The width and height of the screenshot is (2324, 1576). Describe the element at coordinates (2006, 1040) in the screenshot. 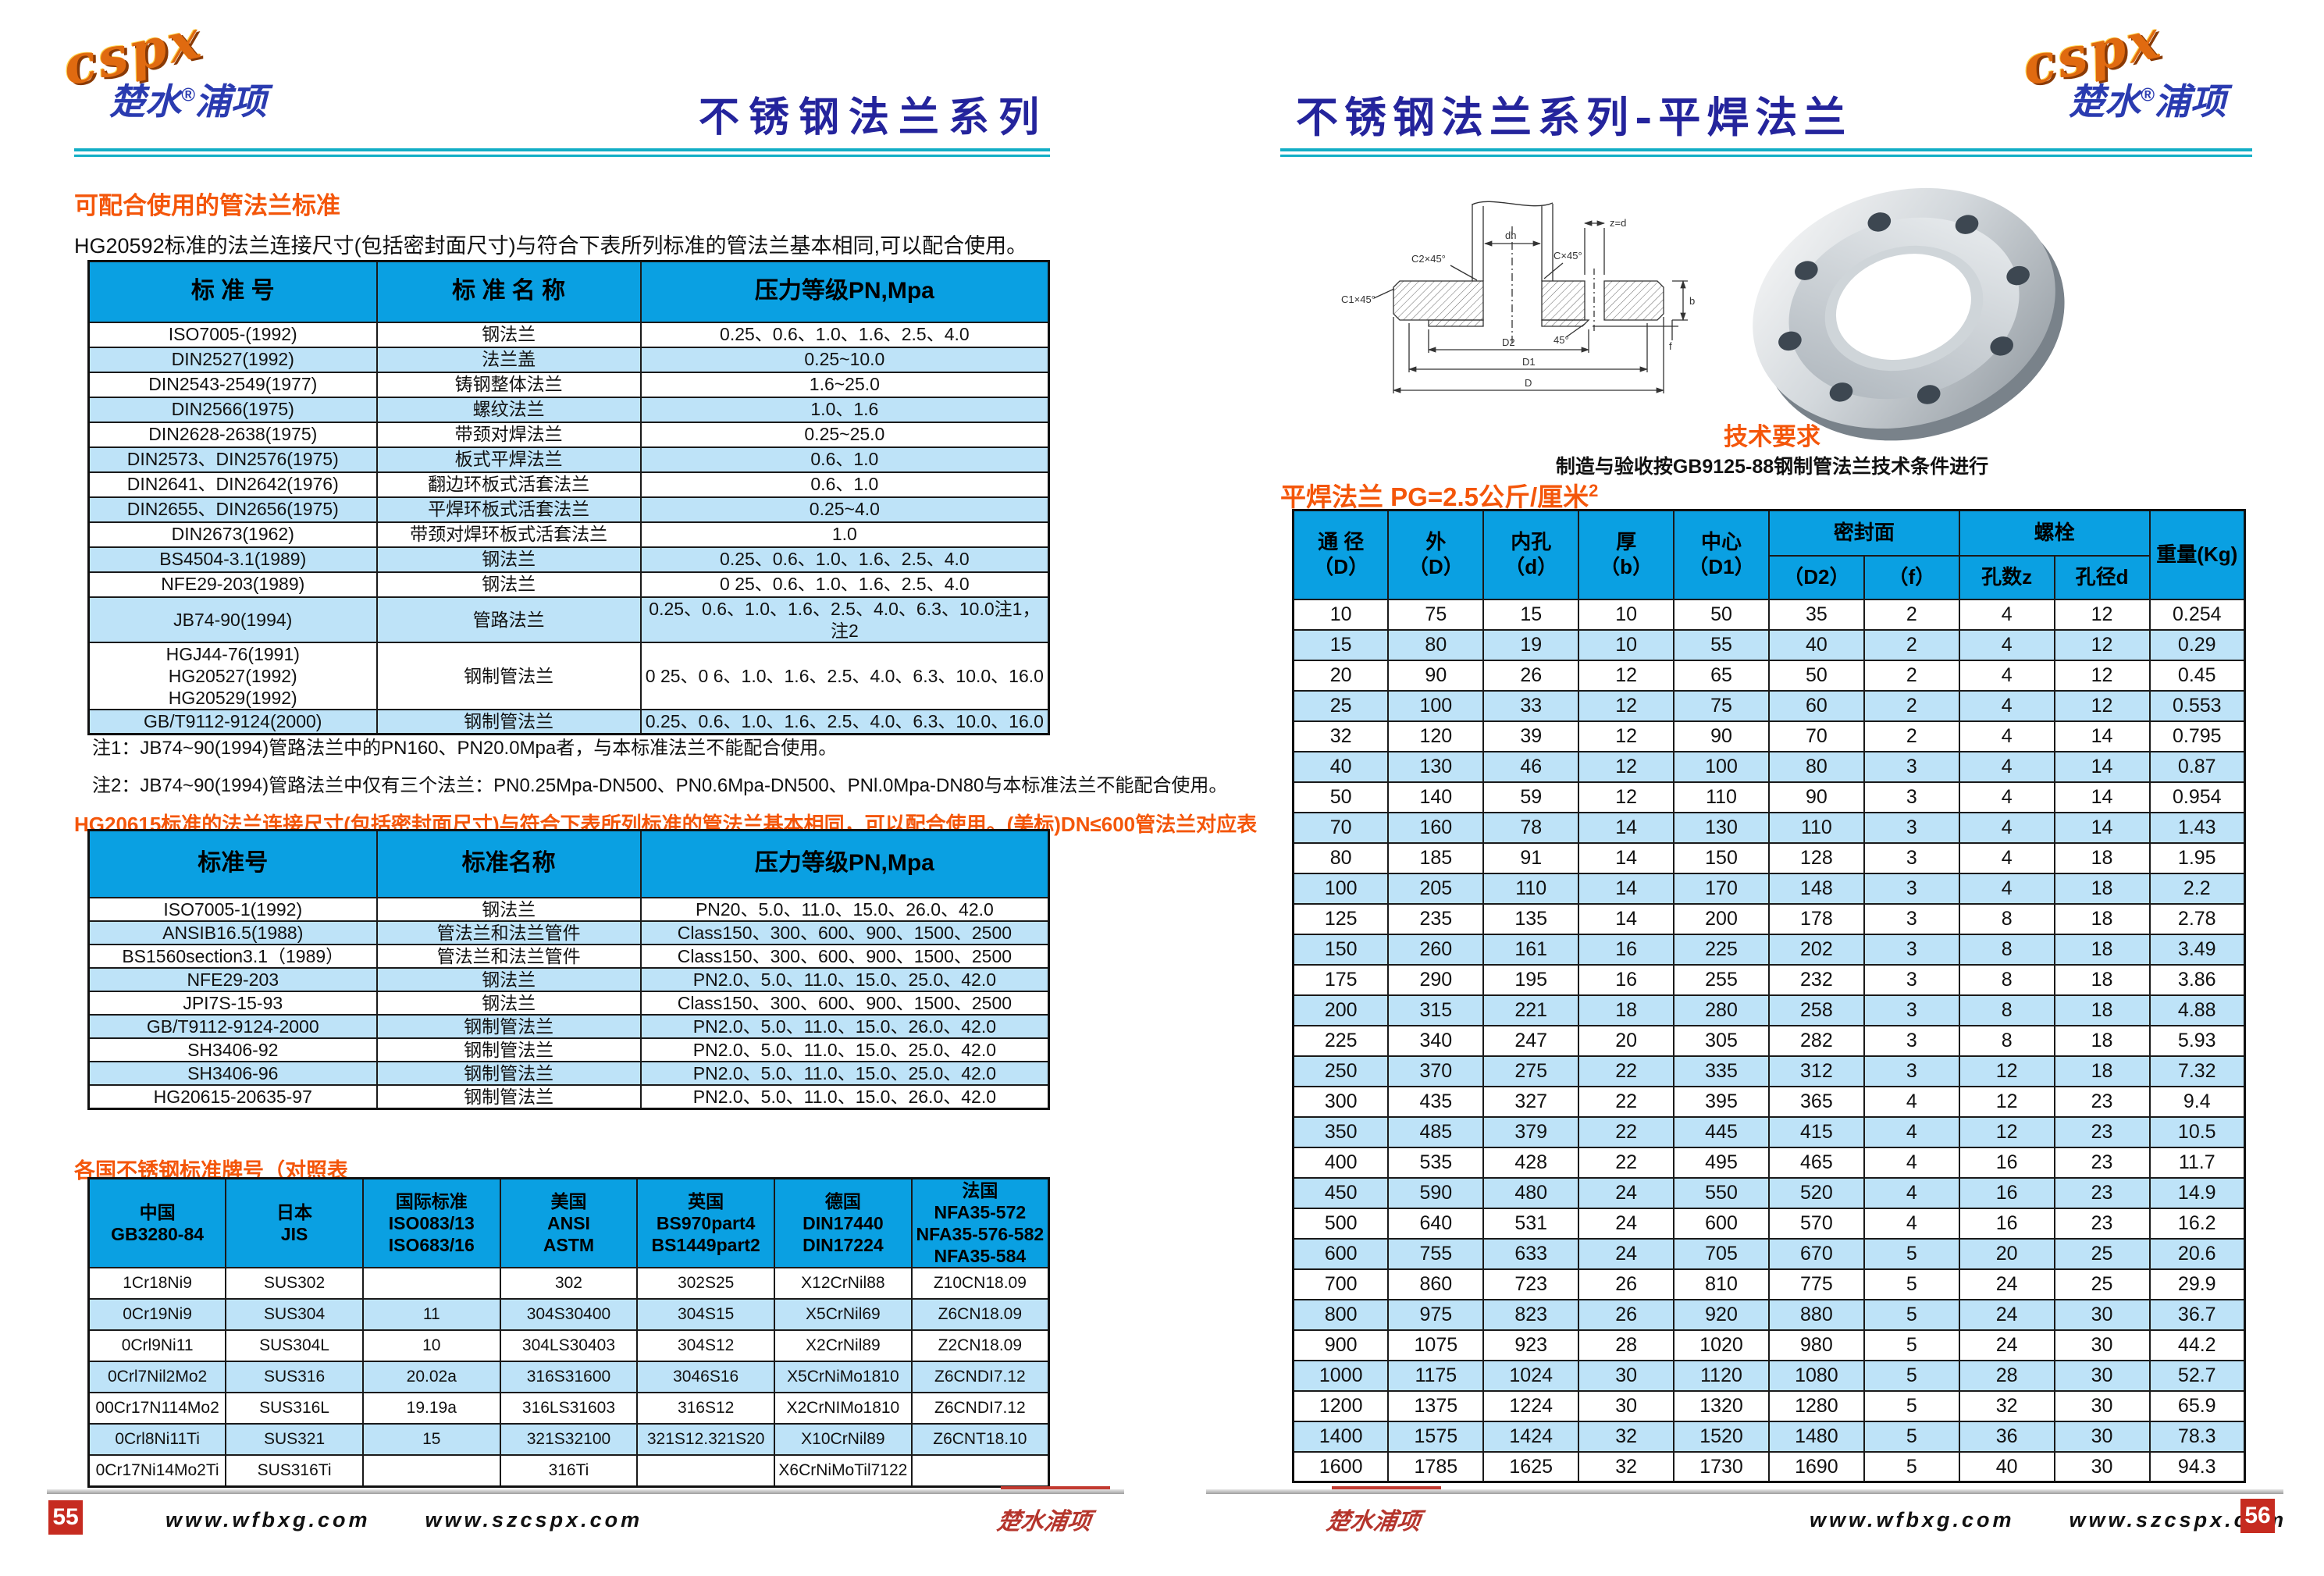

I see `table-cell: 8` at that location.